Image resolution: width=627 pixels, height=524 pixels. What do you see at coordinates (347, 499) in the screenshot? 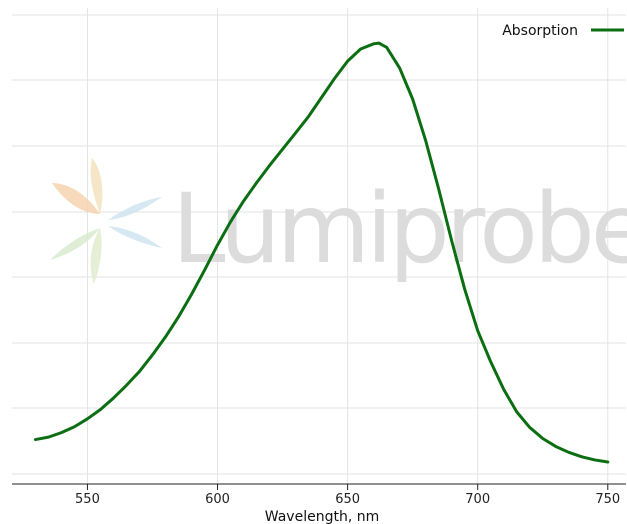
I see `x-tick-label: 650` at bounding box center [347, 499].